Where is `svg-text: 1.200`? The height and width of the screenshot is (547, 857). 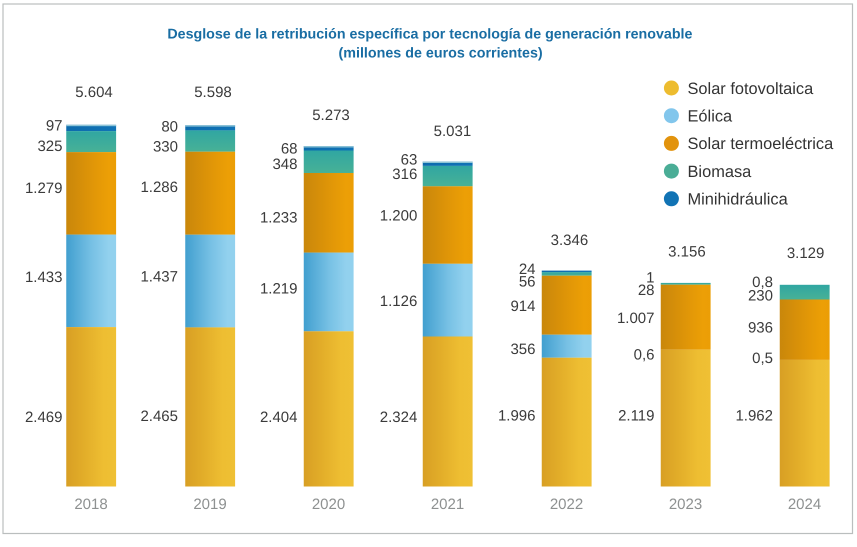 svg-text: 1.200 is located at coordinates (399, 216).